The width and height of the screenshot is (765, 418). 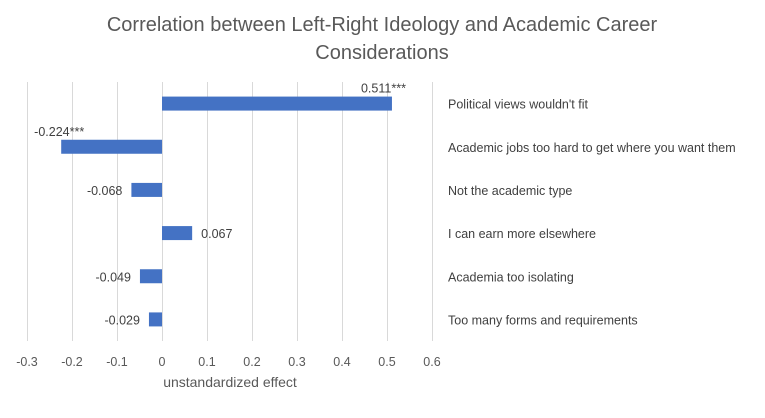 I want to click on category-label: Political views wouldn't fit, so click(x=518, y=105).